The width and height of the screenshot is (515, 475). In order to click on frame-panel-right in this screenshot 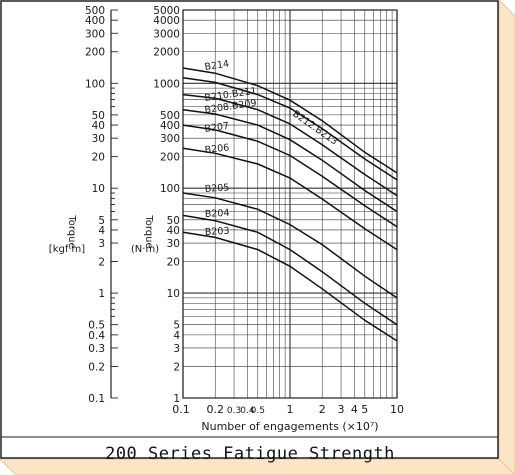, I will do `click(506, 237)`.